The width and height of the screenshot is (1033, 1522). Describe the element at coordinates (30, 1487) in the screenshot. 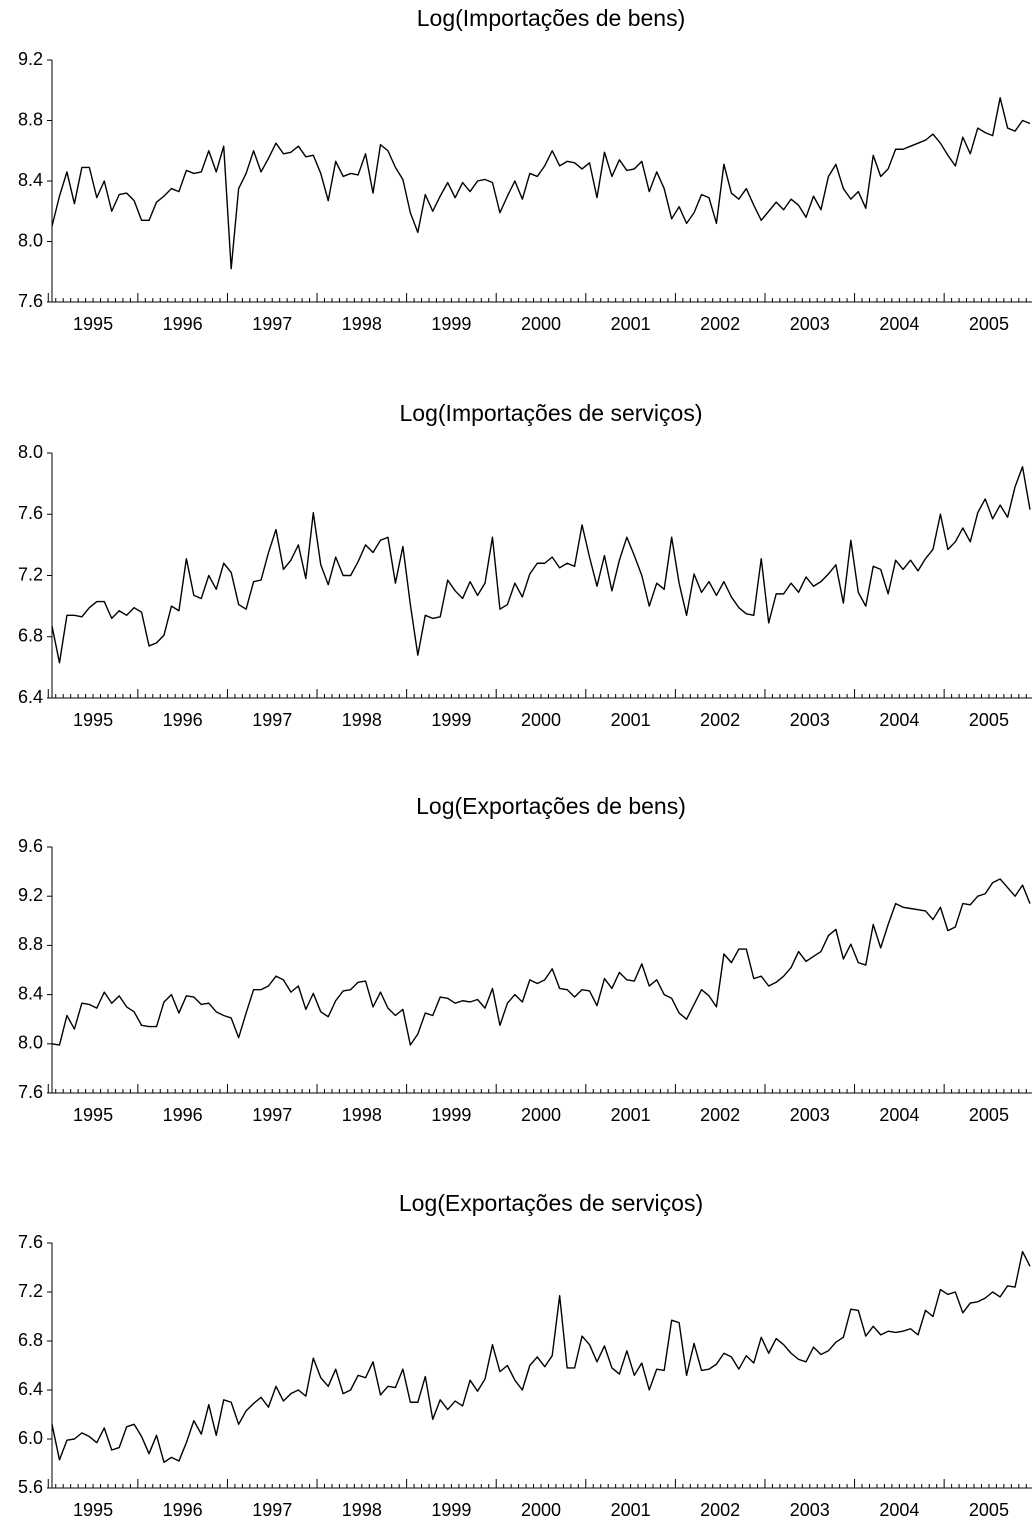

I see `y-tick-label: 5.6` at that location.